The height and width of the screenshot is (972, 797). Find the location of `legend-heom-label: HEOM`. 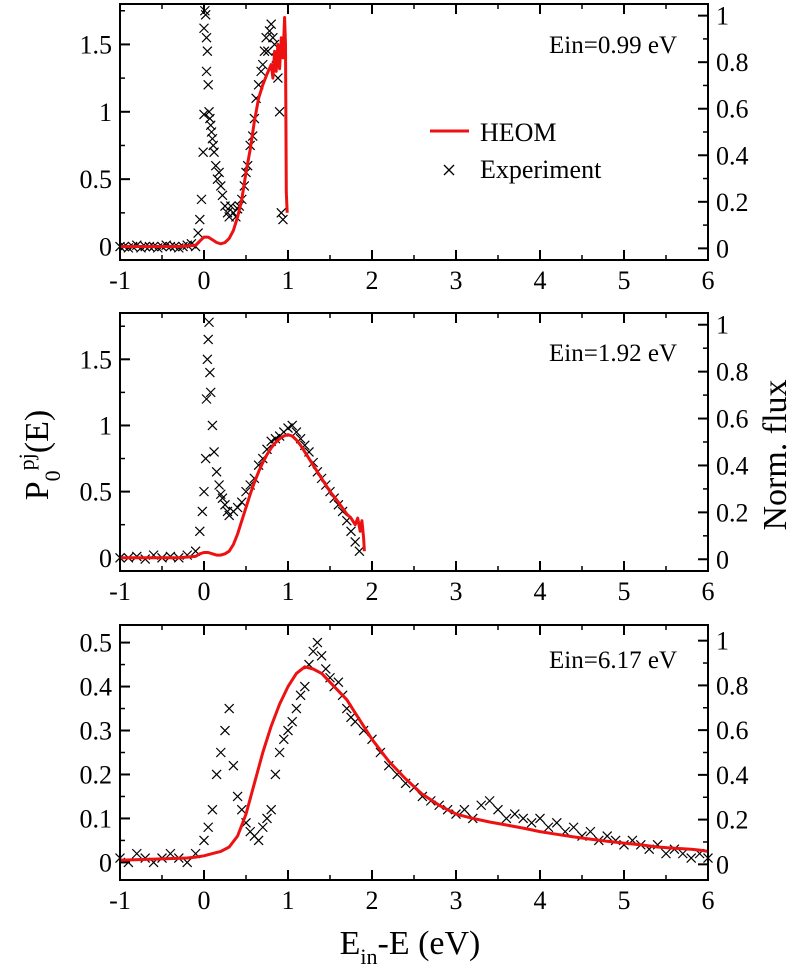

legend-heom-label: HEOM is located at coordinates (518, 132).